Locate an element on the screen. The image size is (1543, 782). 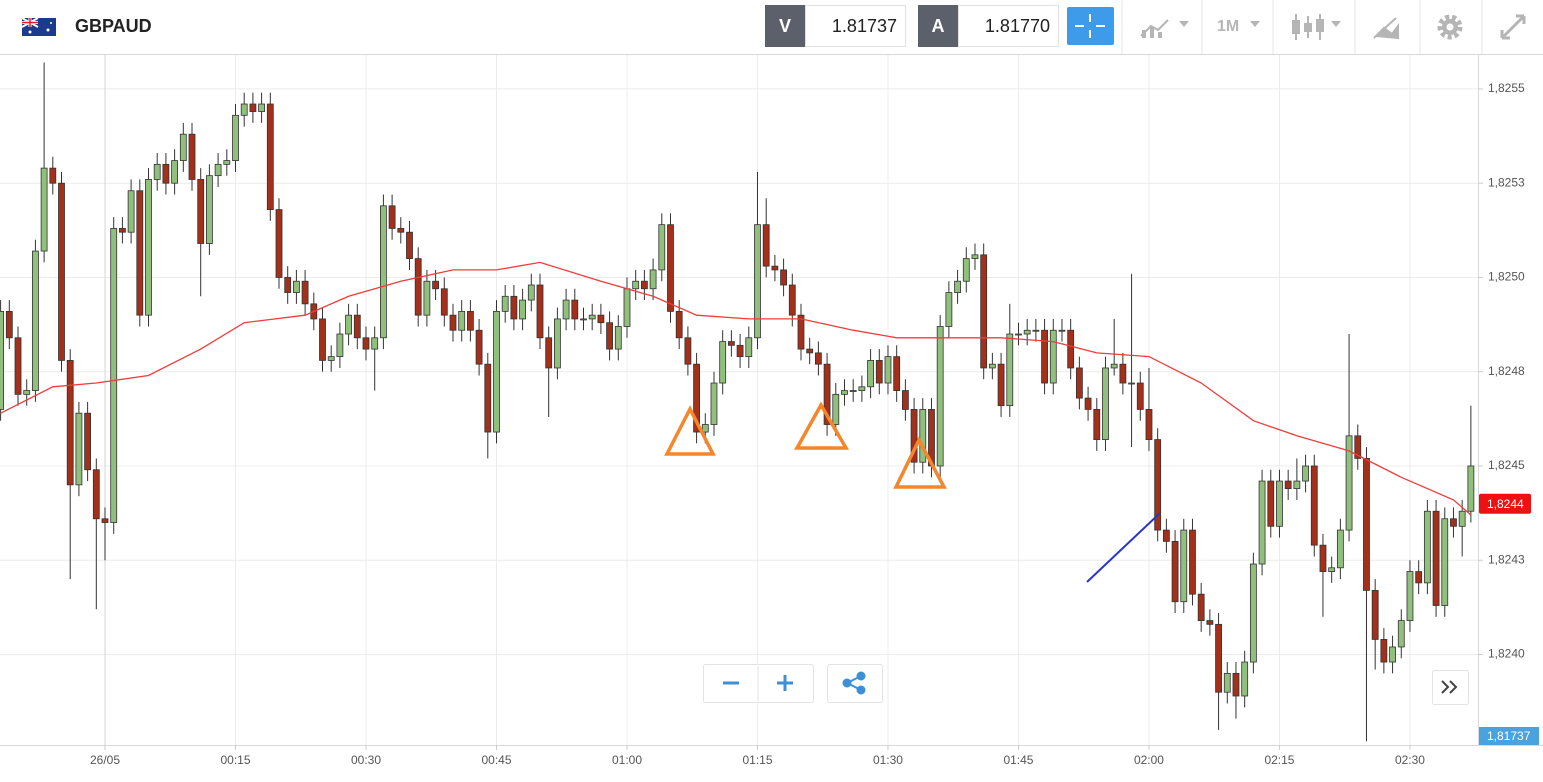
y-tick-label: 1,8240 is located at coordinates (1506, 654).